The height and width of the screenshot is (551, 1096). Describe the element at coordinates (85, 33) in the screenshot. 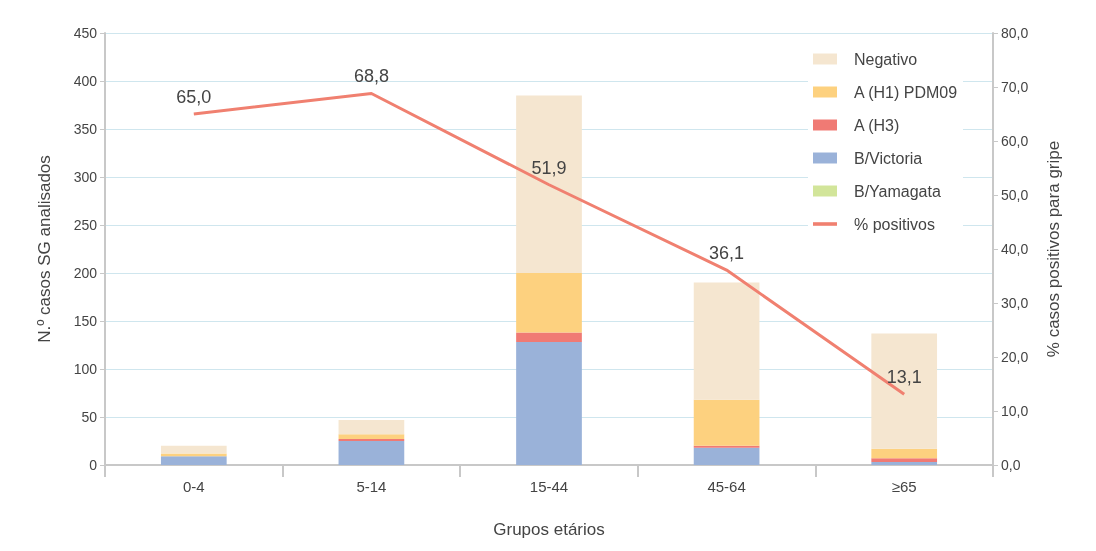

I see `y-tick-label: 450` at that location.